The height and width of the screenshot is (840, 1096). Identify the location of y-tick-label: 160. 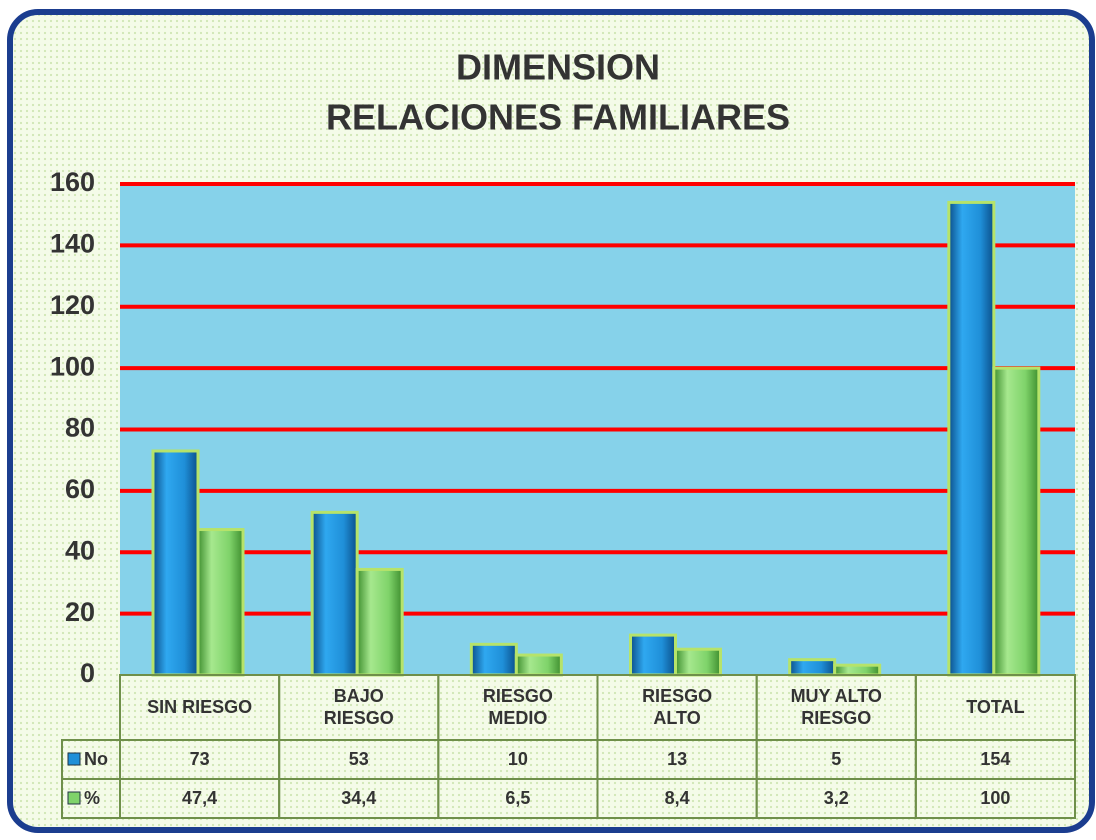
(72, 182).